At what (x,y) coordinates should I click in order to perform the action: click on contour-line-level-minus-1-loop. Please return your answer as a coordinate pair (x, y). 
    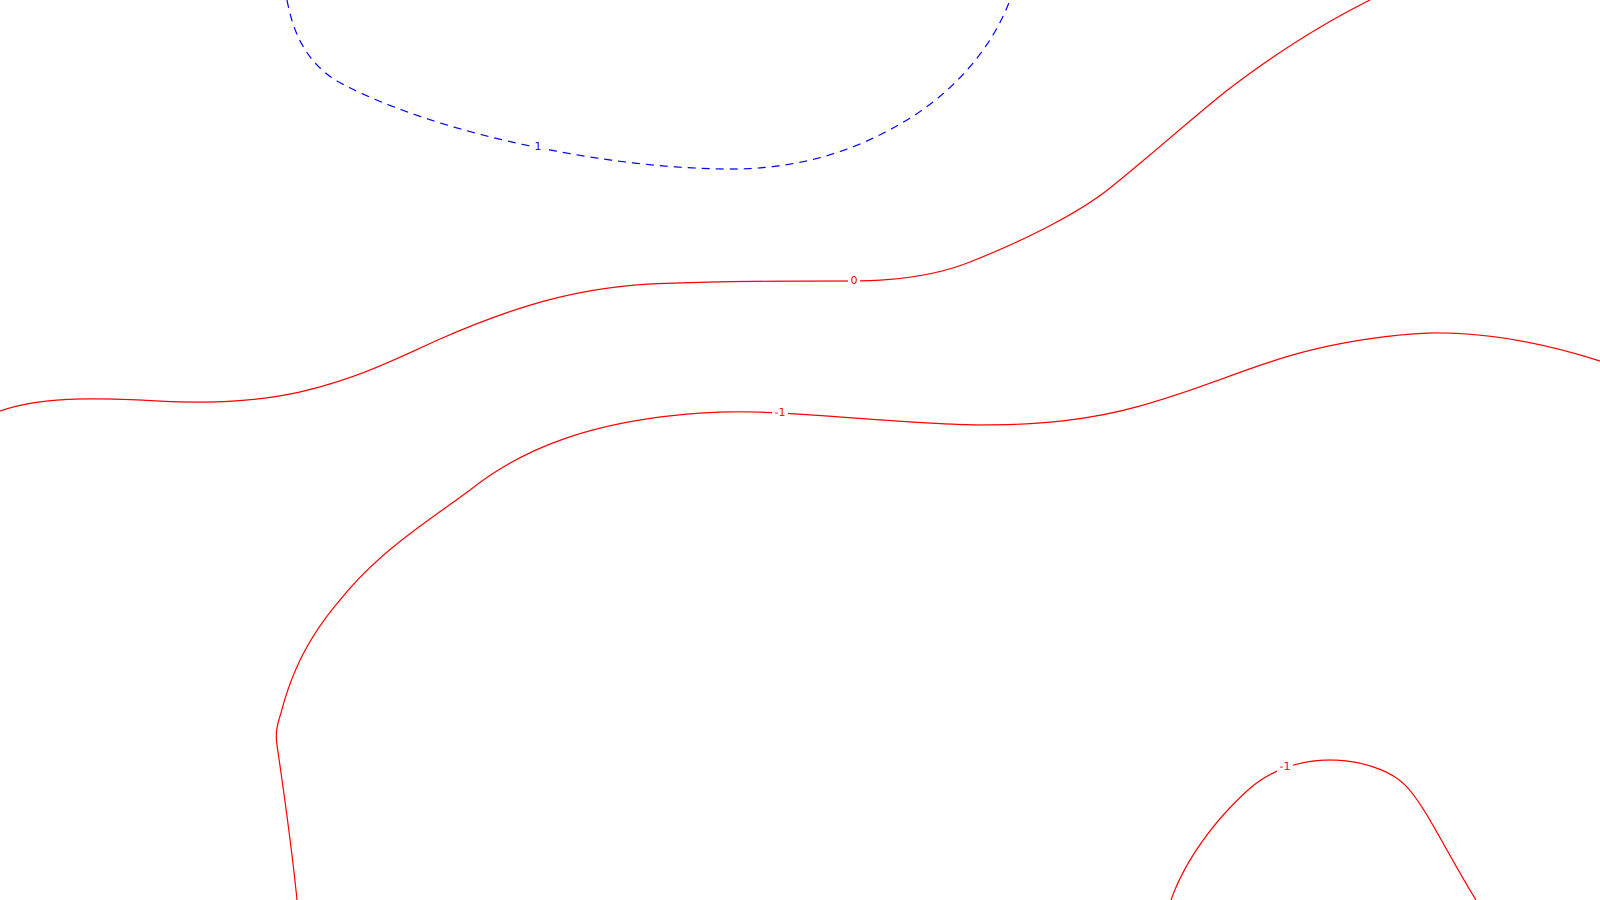
    Looking at the image, I should click on (1323, 829).